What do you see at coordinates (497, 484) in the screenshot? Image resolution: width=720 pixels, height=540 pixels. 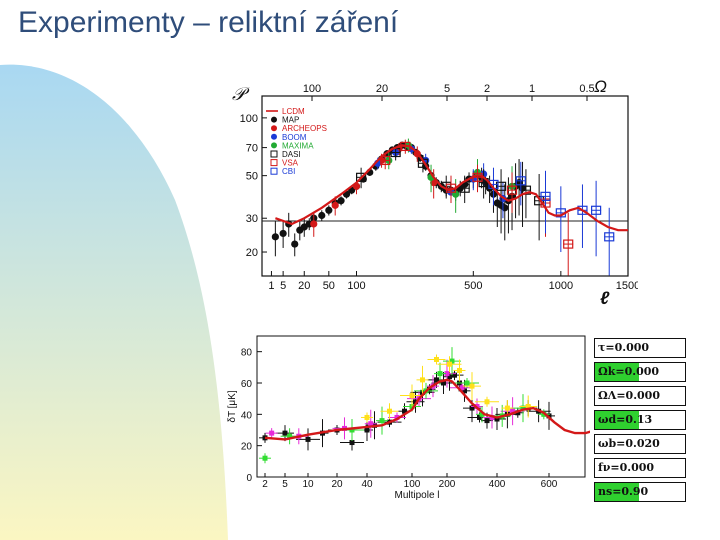 I see `x-tick-label: 400` at bounding box center [497, 484].